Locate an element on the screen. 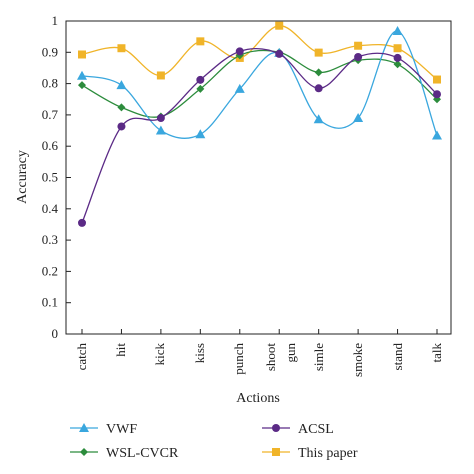 The width and height of the screenshot is (474, 474). y-tick-label: 0.6 is located at coordinates (50, 145).